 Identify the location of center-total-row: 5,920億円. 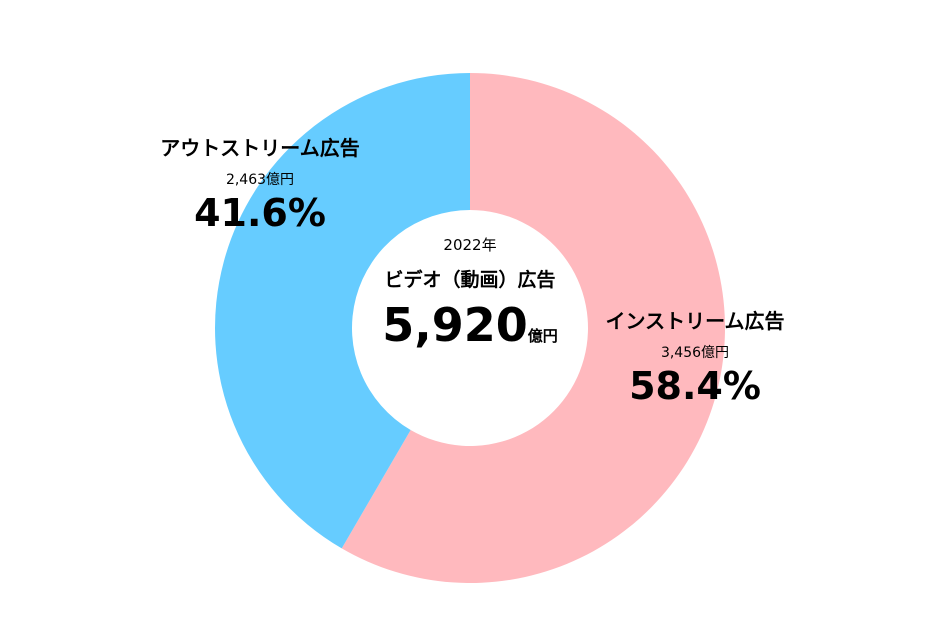
(470, 325).